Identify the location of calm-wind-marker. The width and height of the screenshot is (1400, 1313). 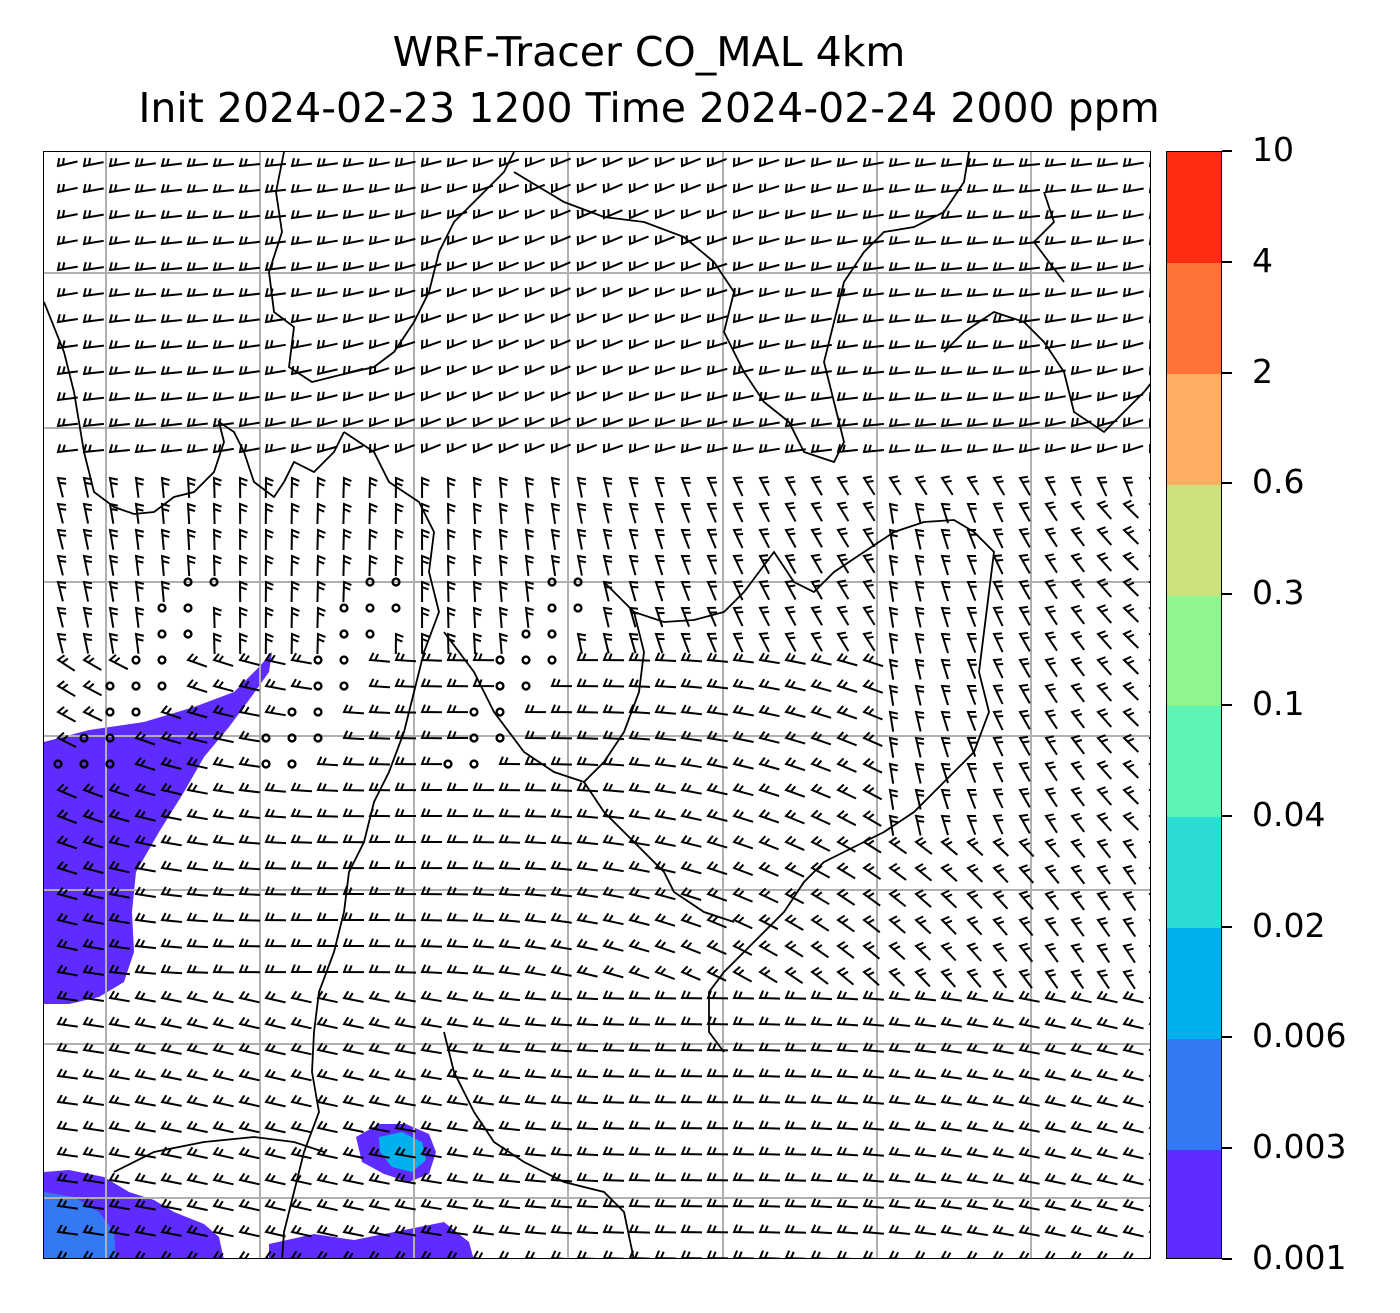
(474, 764).